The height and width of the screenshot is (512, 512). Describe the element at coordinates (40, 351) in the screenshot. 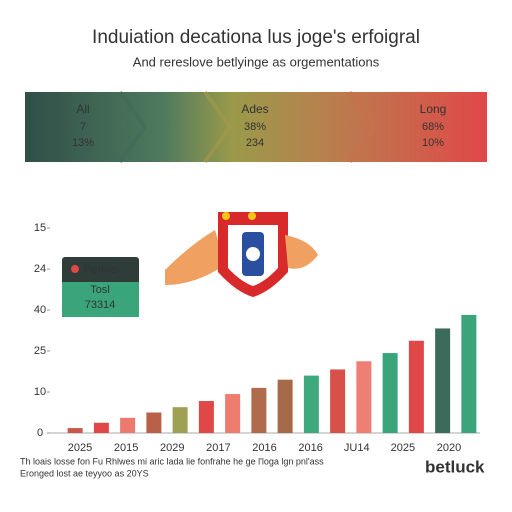

I see `y-tick-label: 25` at that location.